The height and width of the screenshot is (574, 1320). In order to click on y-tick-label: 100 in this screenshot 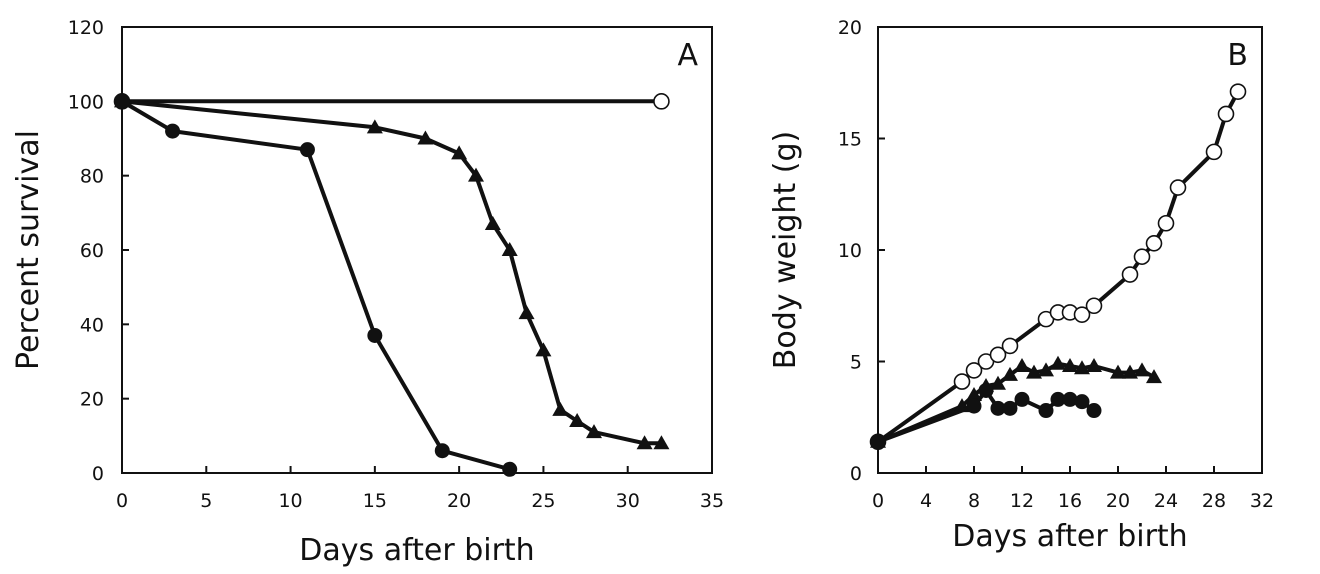, I will do `click(86, 102)`.